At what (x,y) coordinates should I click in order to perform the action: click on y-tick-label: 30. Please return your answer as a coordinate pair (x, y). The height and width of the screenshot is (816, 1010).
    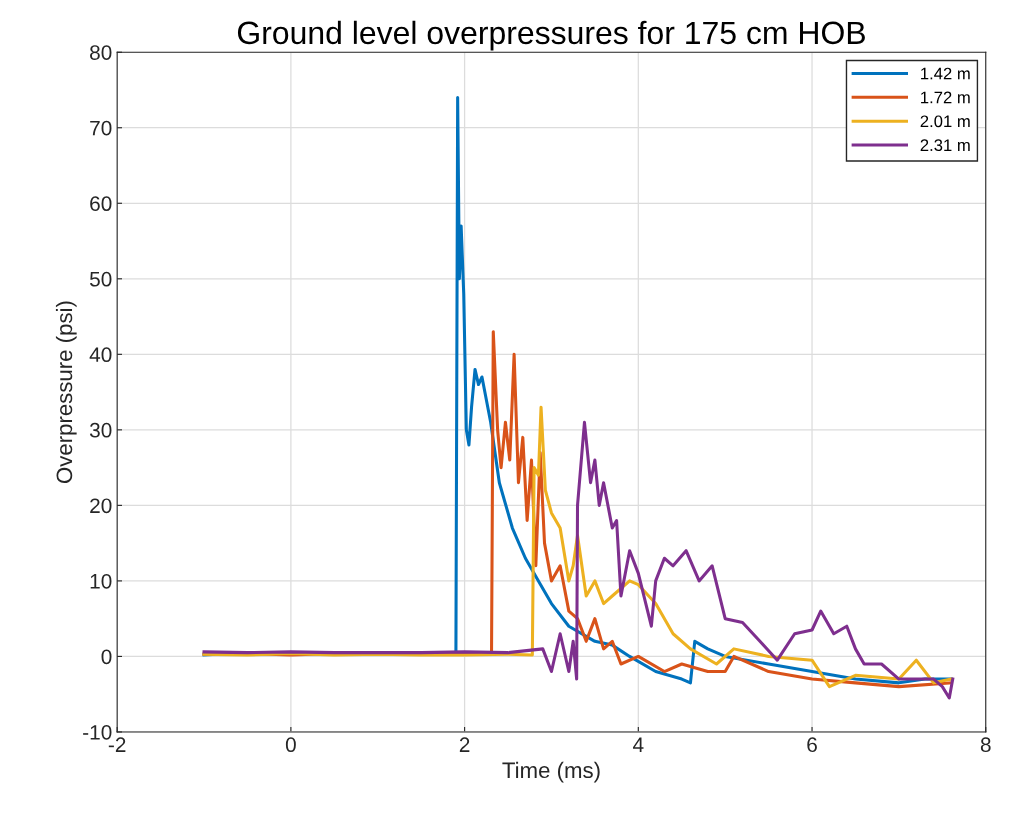
    Looking at the image, I should click on (100, 430).